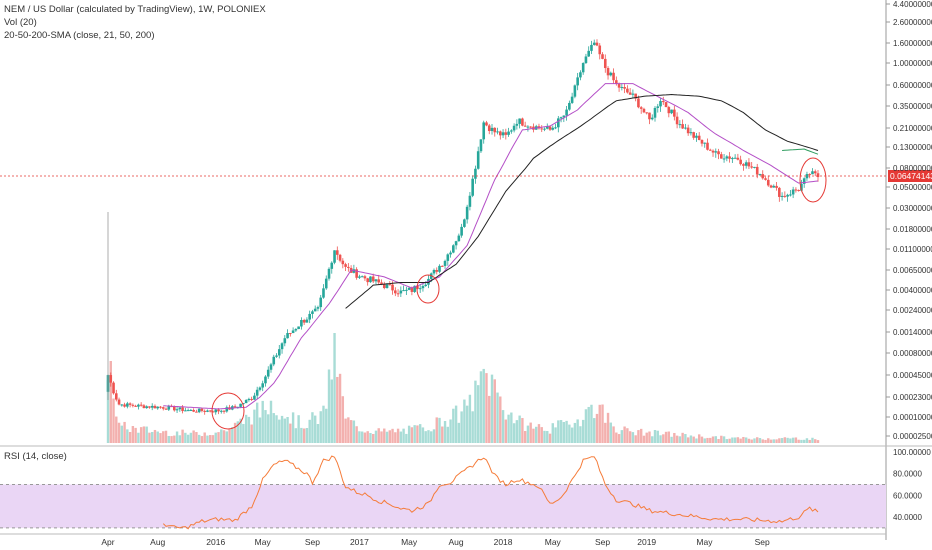 This screenshot has height=550, width=932. I want to click on y-tick-label: 0.00650000, so click(912, 270).